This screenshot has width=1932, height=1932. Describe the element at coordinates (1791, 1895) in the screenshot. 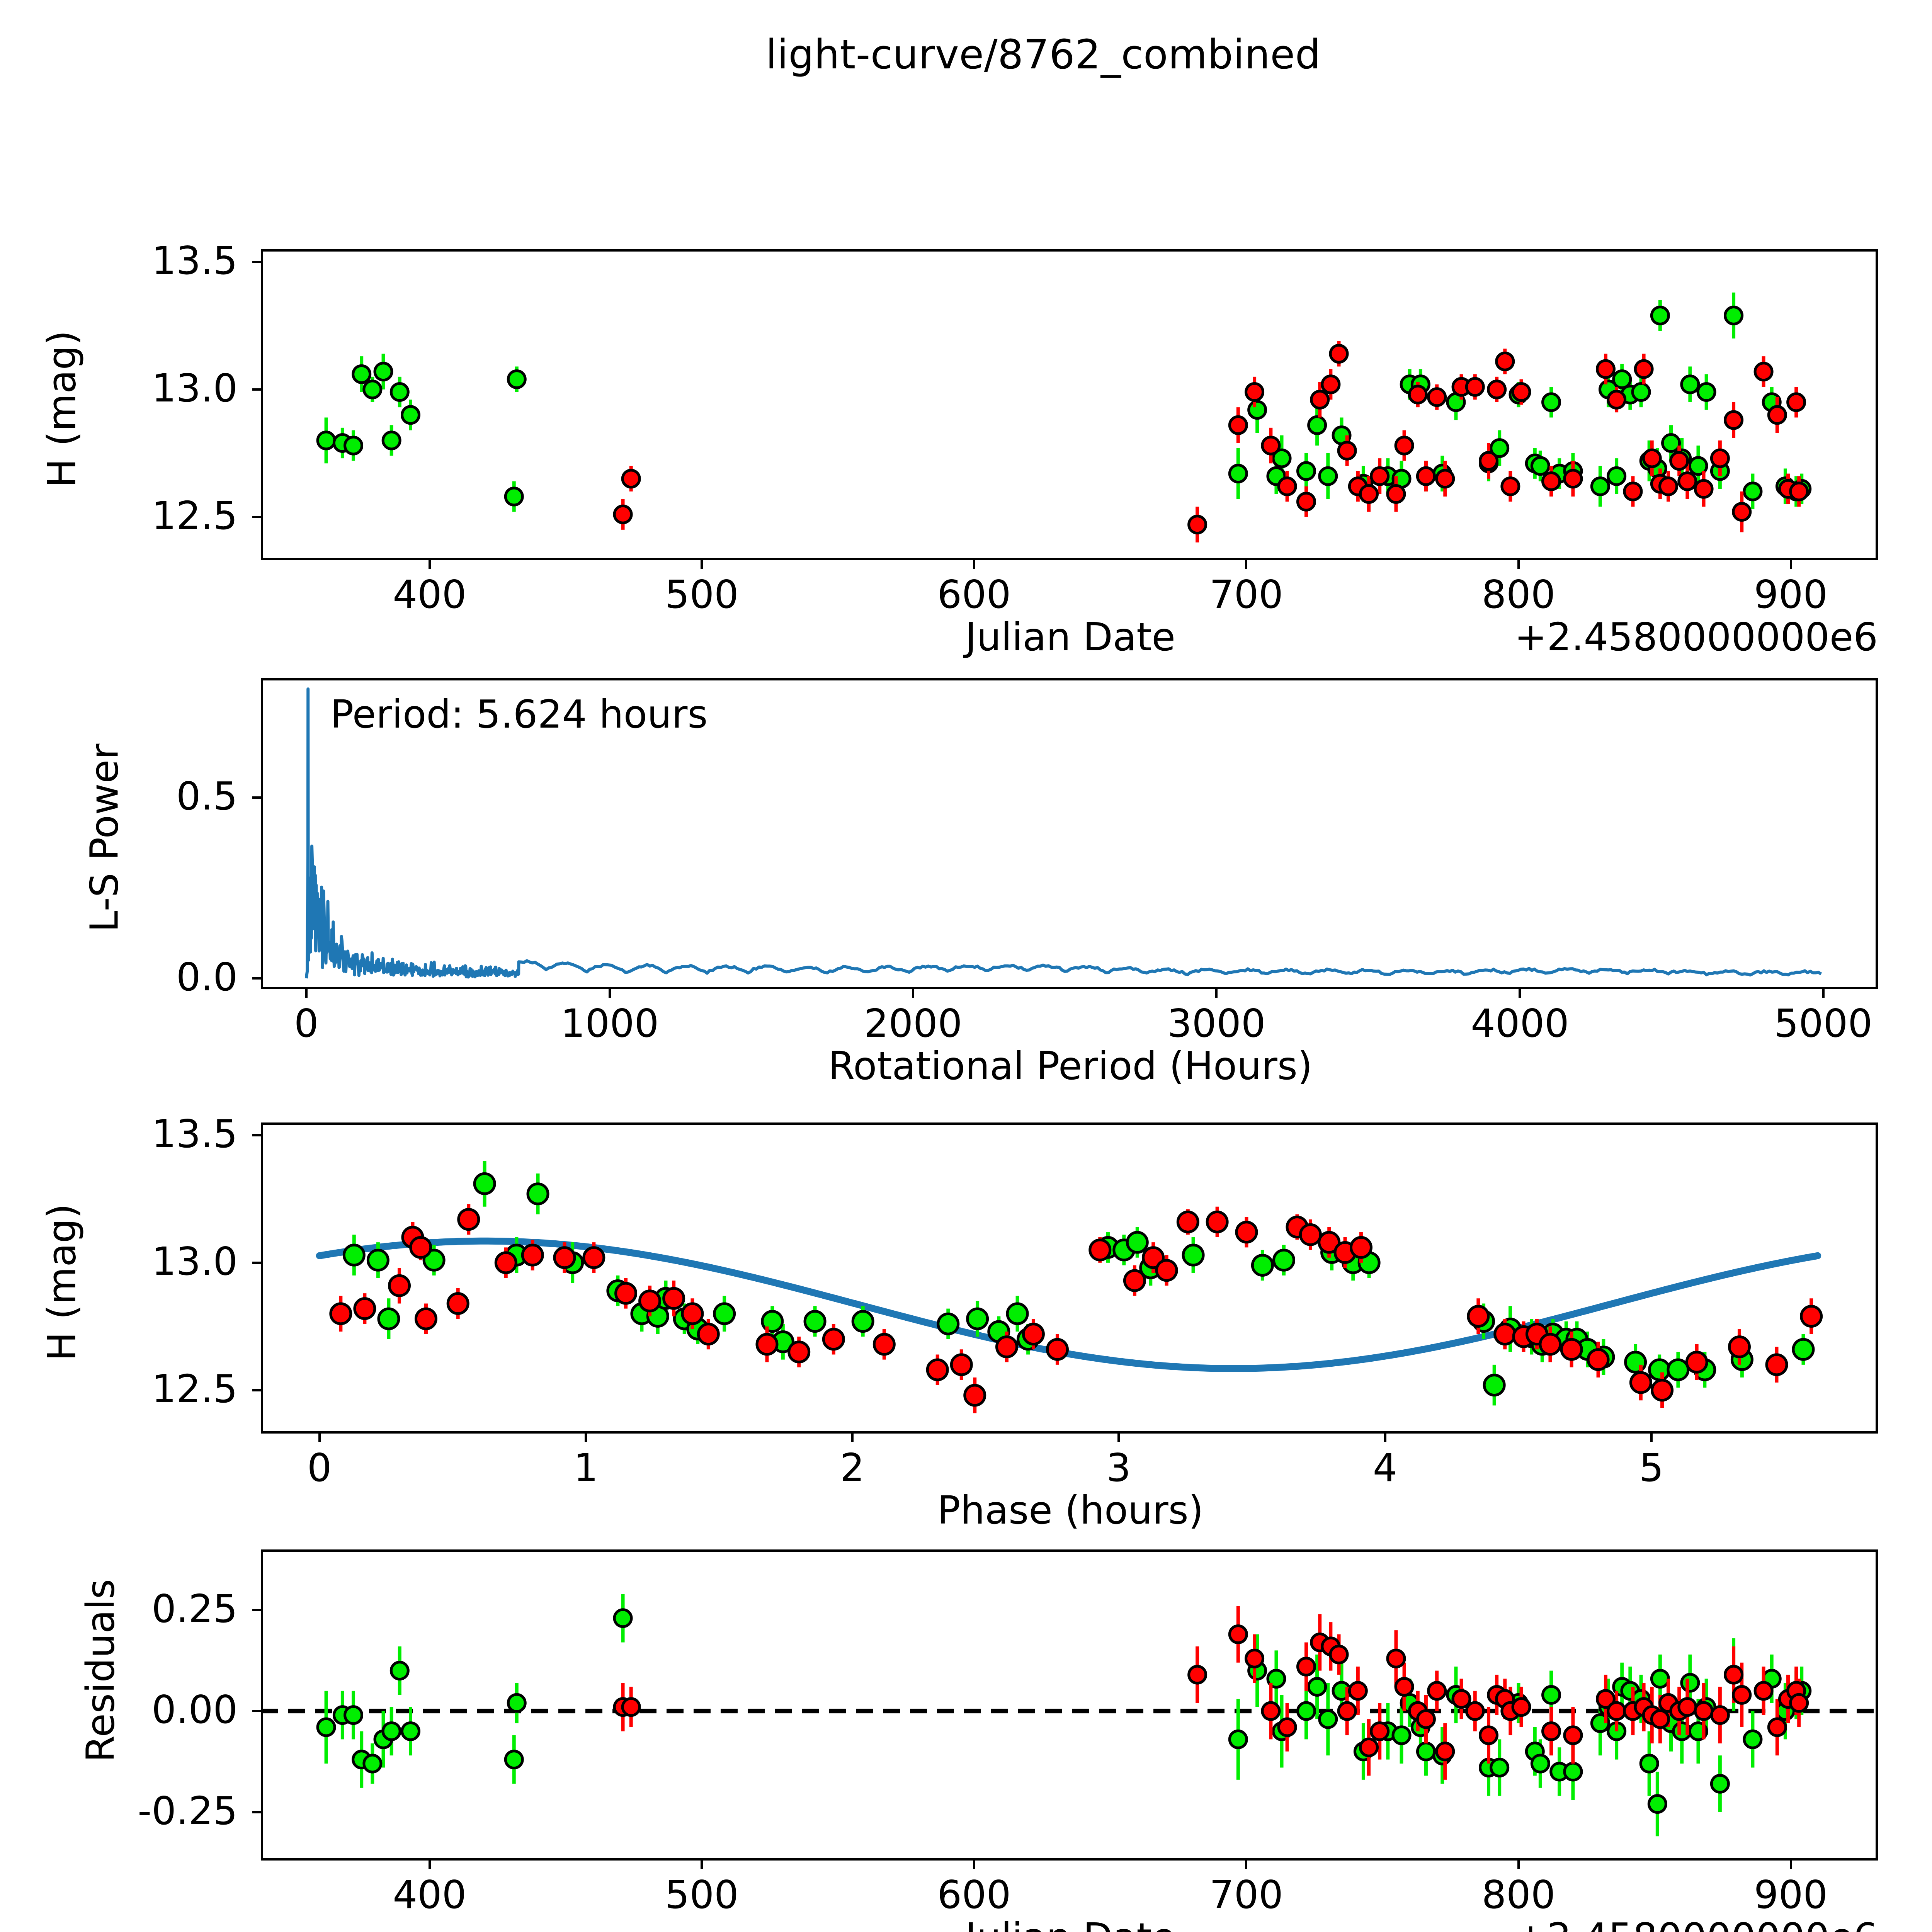

I see `xtick-label: 900` at that location.